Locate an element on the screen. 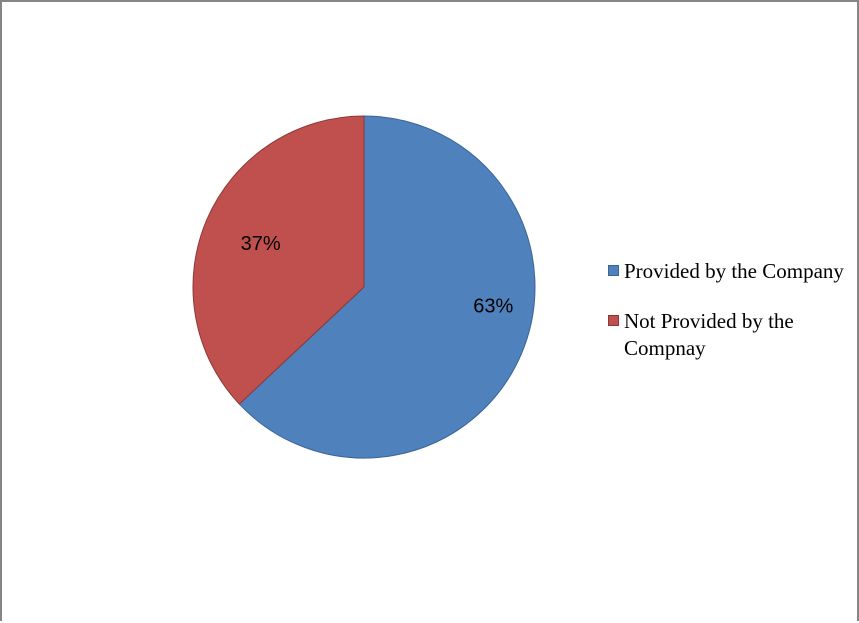 This screenshot has width=859, height=623. legend-label-provided: Provided by the Company is located at coordinates (734, 271).